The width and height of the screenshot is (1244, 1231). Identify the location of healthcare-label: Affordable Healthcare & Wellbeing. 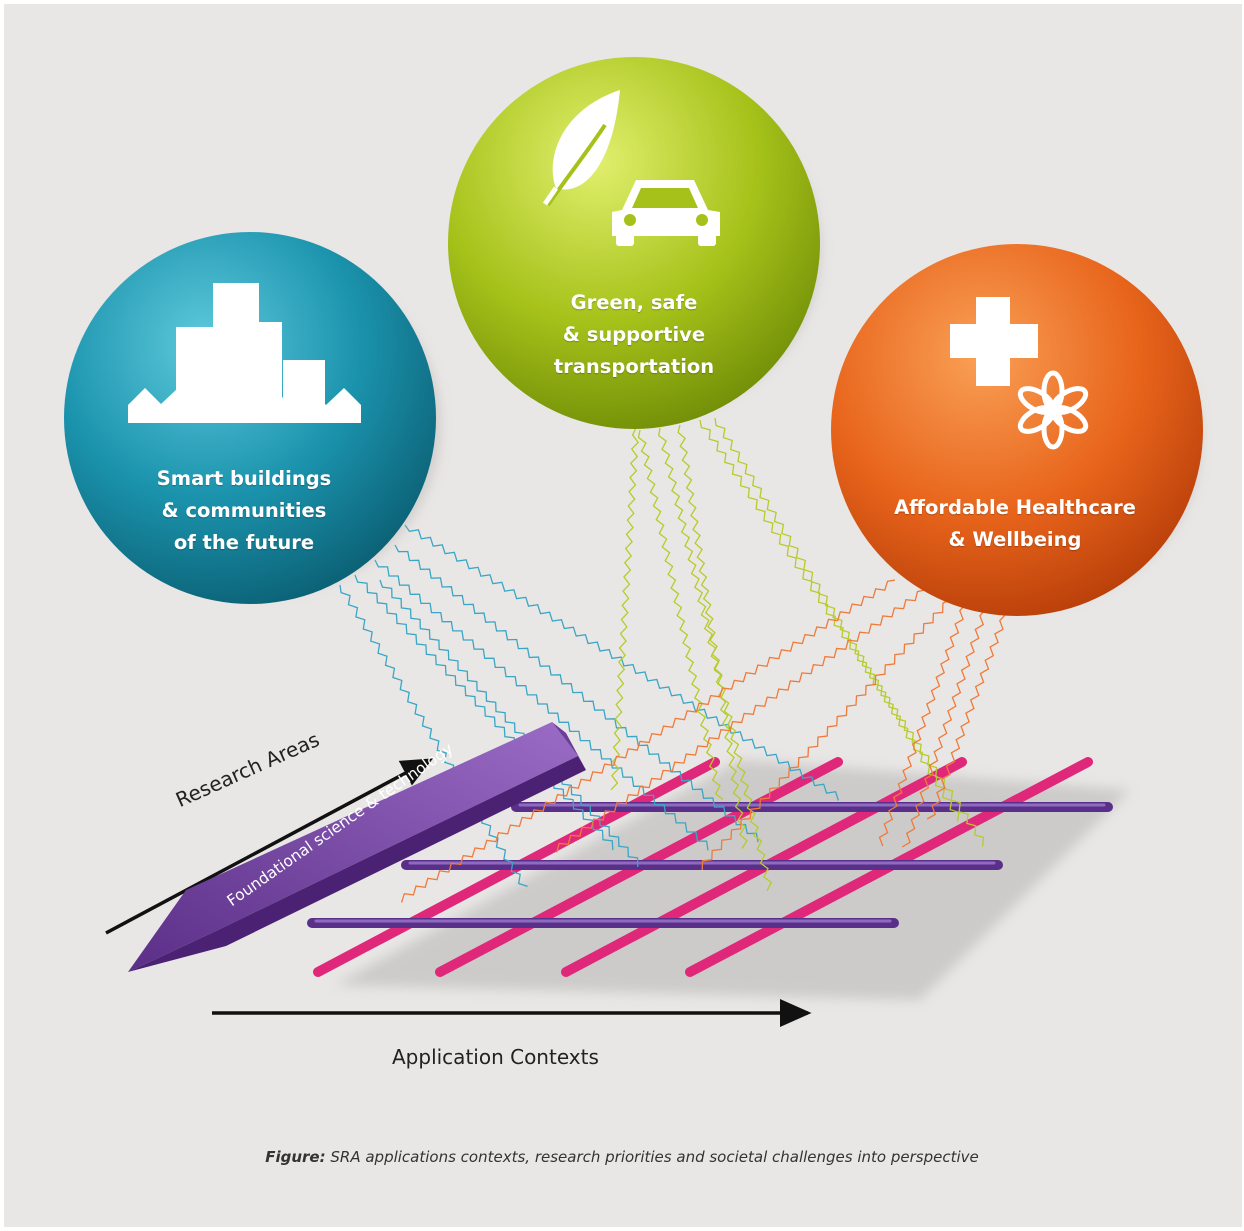
(1015, 524).